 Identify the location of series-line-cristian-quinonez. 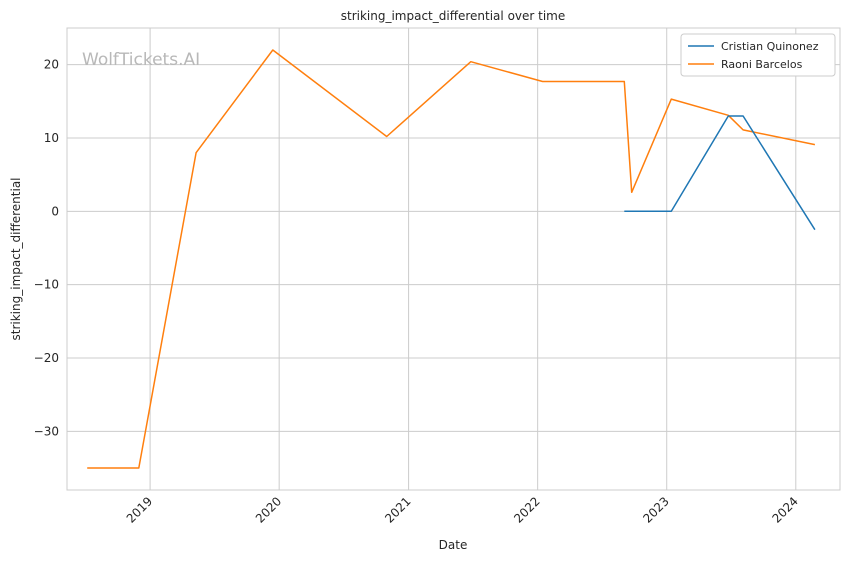
(720, 173).